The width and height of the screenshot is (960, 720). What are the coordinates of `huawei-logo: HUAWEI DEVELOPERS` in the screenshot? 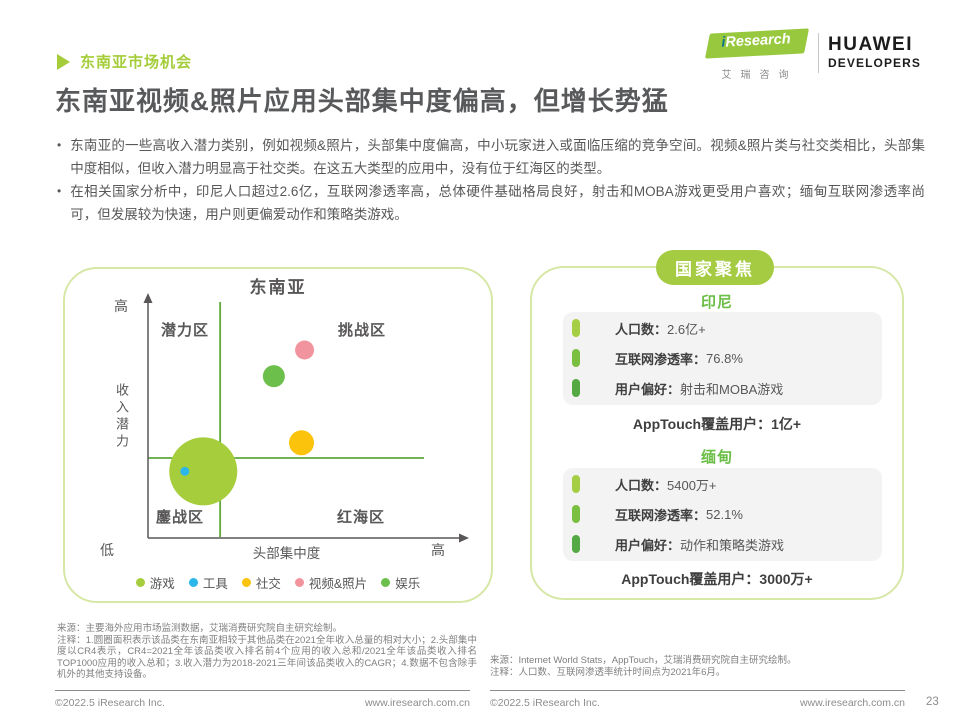 It's located at (874, 52).